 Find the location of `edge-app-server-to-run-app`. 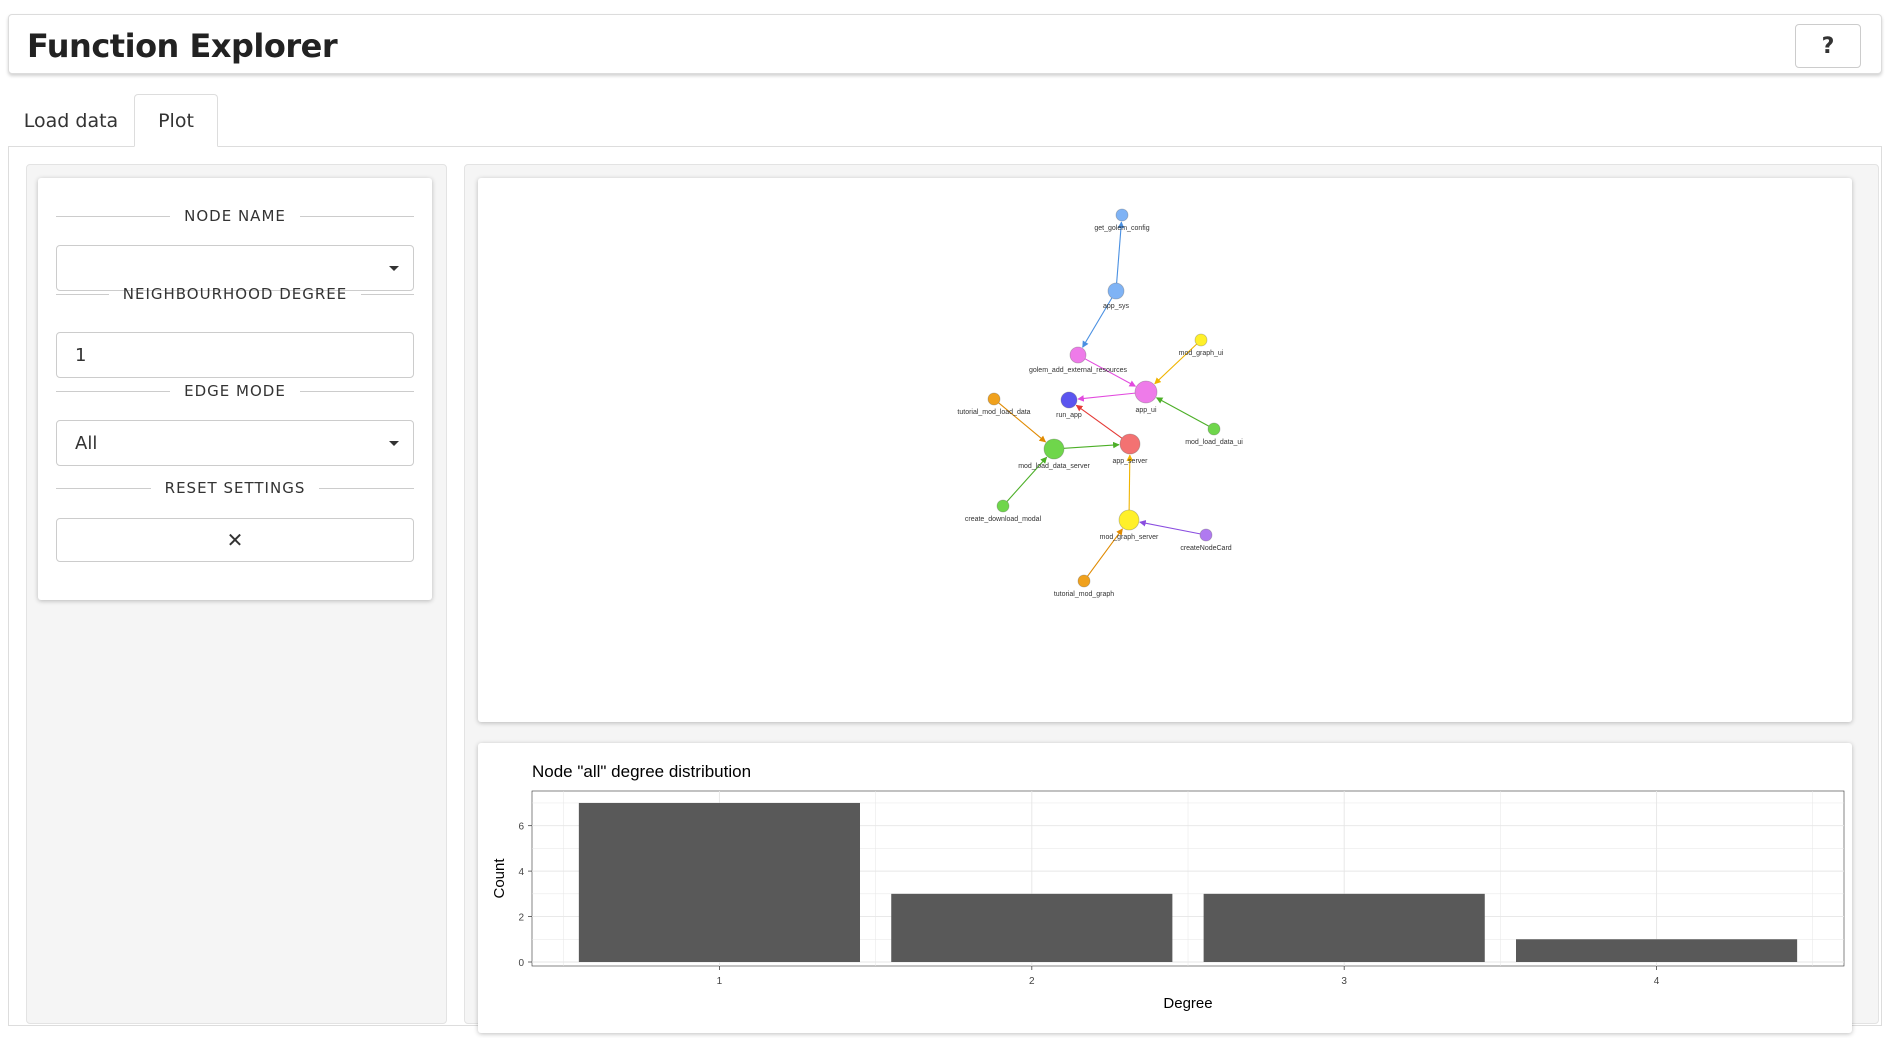

edge-app-server-to-run-app is located at coordinates (1099, 421).